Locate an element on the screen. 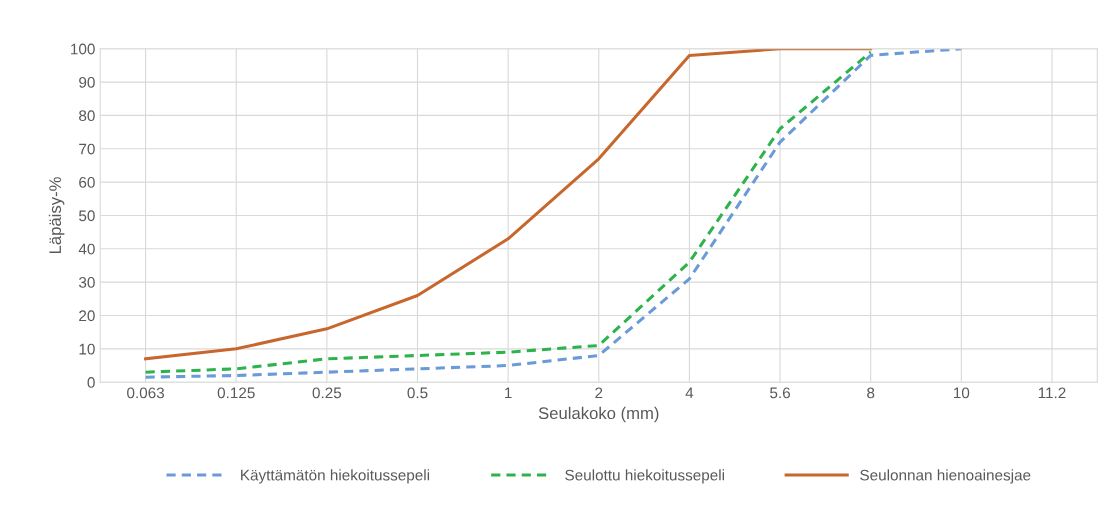 The height and width of the screenshot is (513, 1114). y-tick-label: 100 is located at coordinates (83, 49).